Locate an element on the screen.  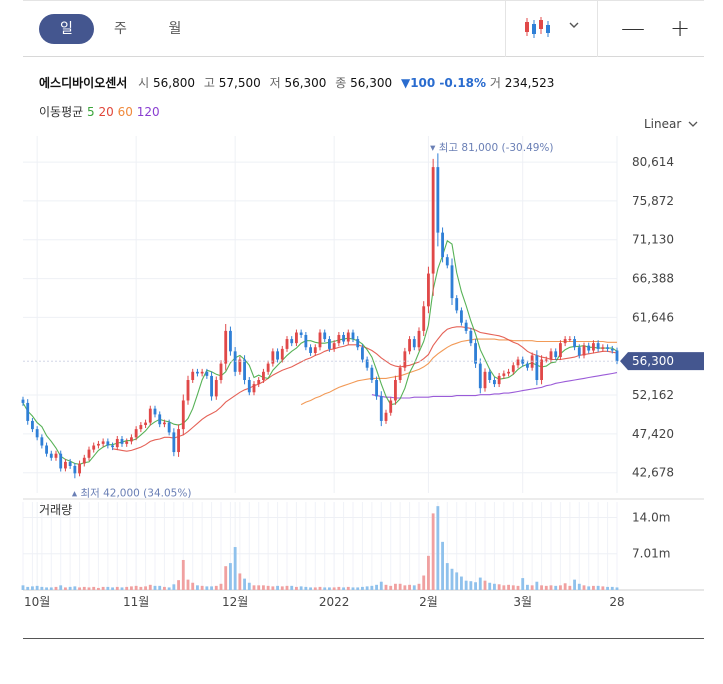
high-value: 57,500 is located at coordinates (239, 83).